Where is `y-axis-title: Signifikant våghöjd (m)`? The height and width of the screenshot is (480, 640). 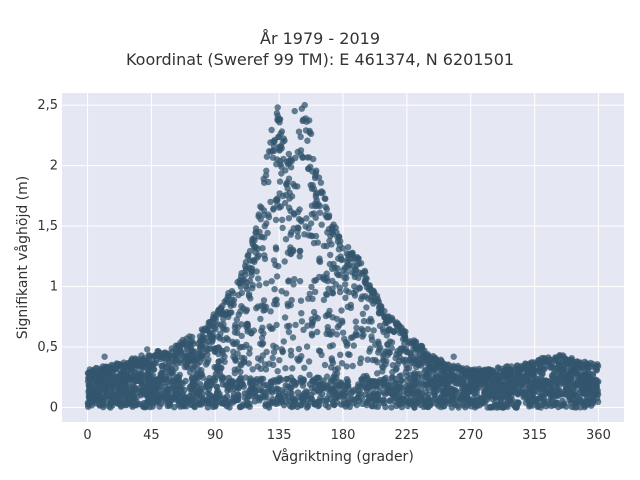 y-axis-title: Signifikant våghöjd (m) is located at coordinates (22, 257).